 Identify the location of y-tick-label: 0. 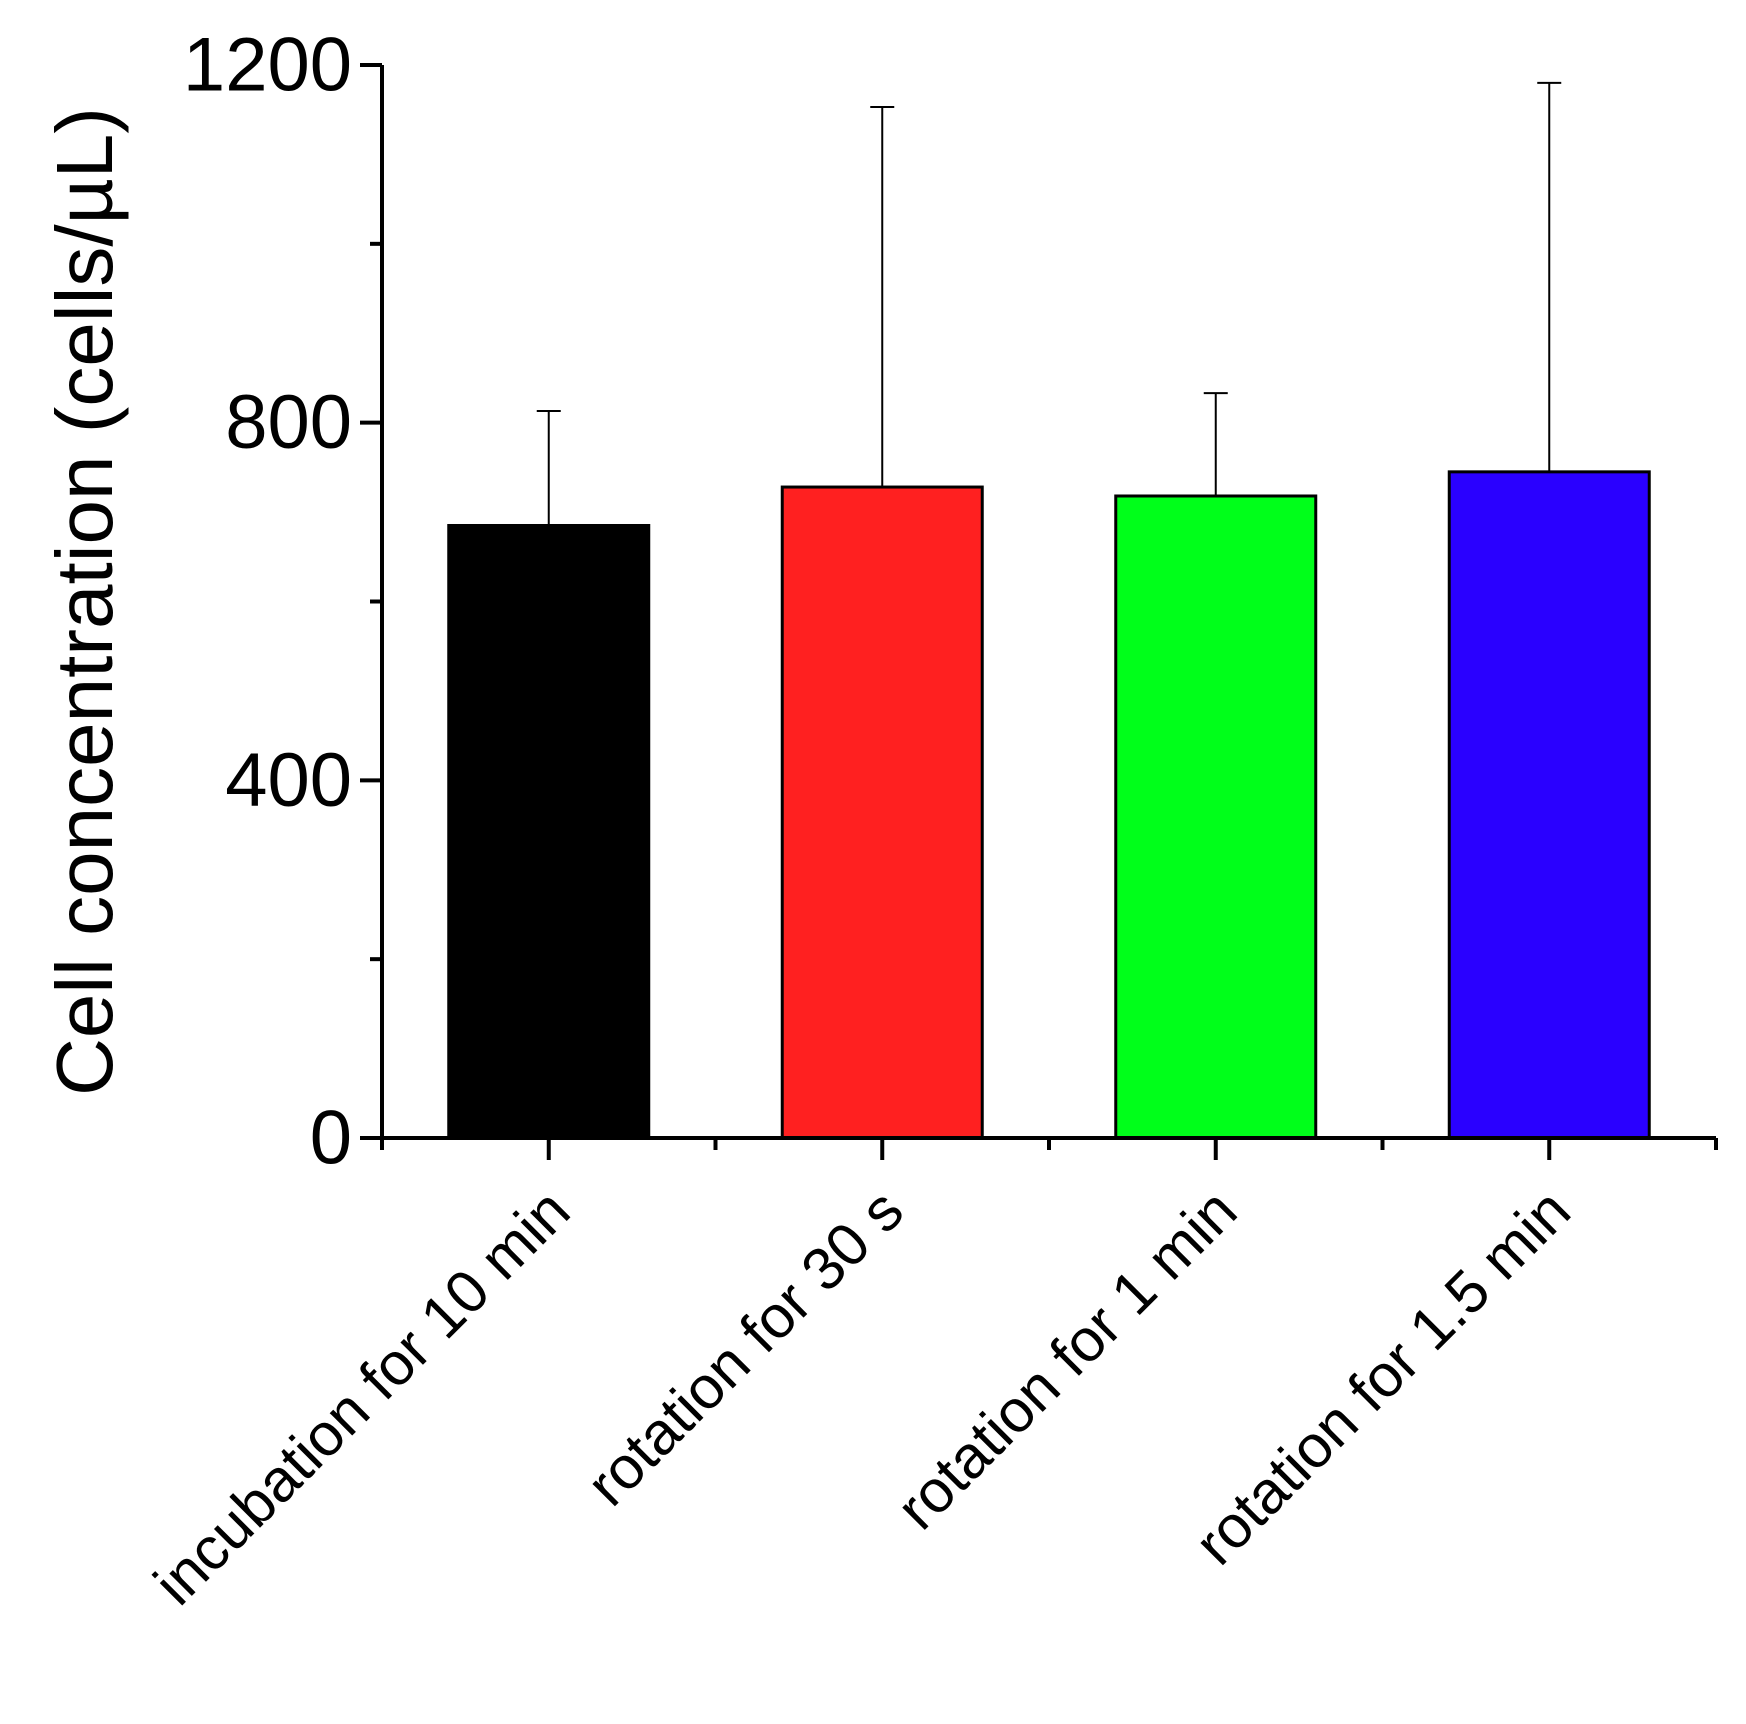
(331, 1138).